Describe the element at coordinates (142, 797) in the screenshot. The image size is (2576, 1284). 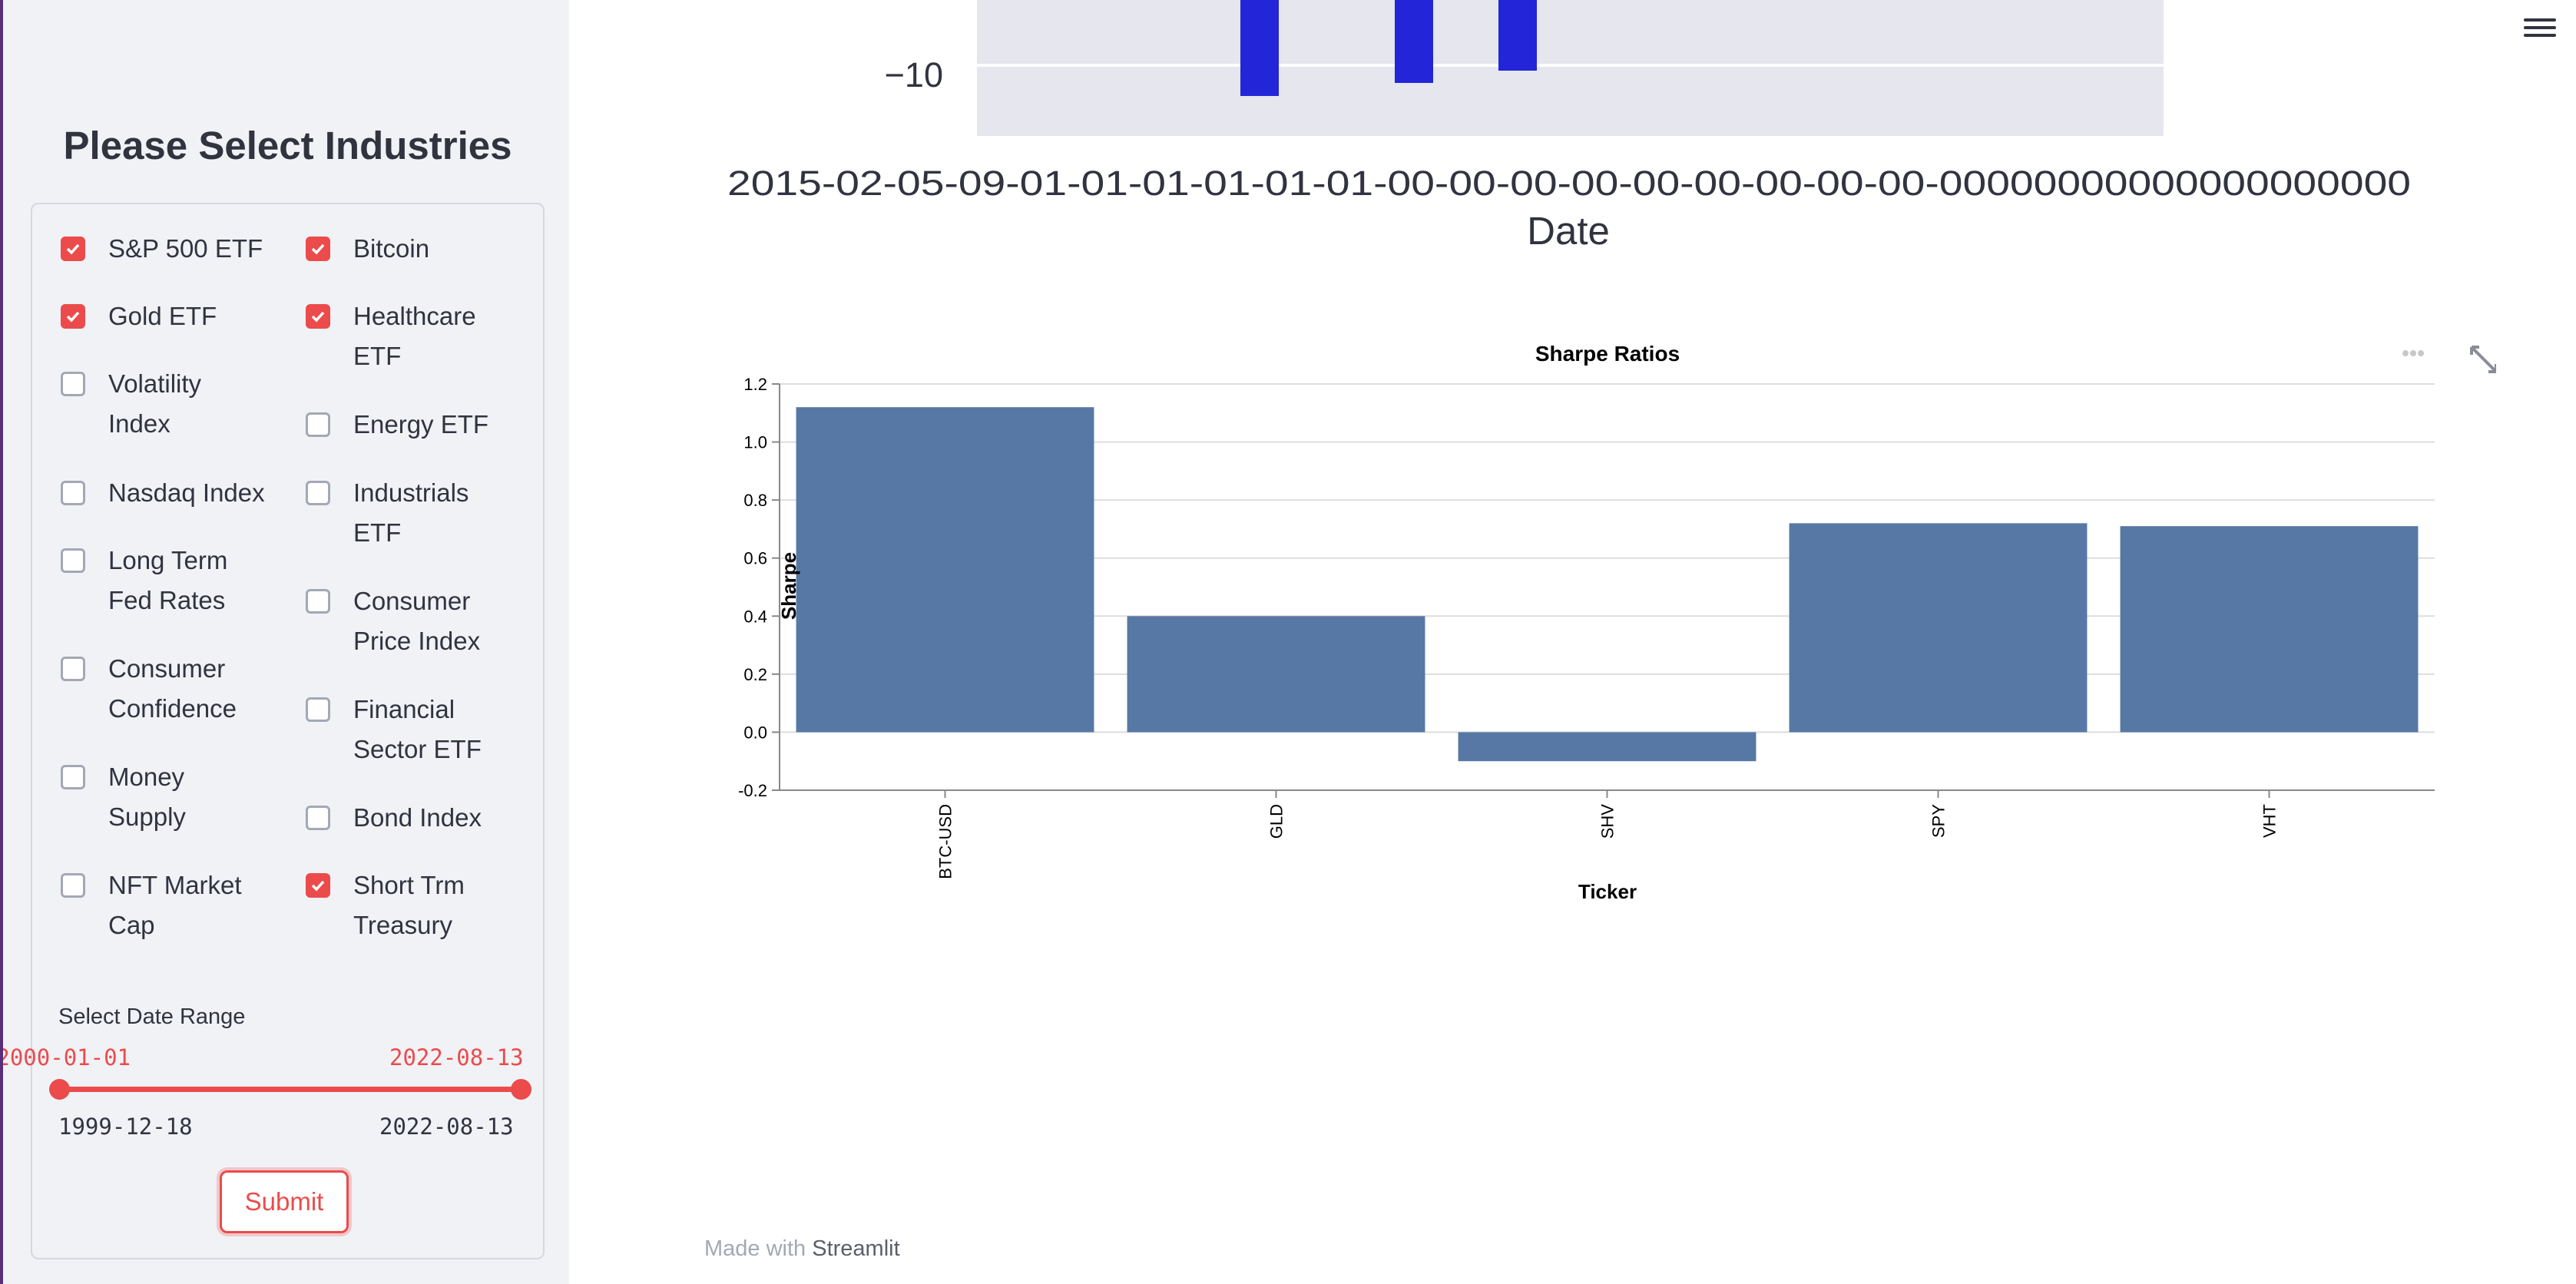
I see `checkbox-money-supply: Money Supply` at that location.